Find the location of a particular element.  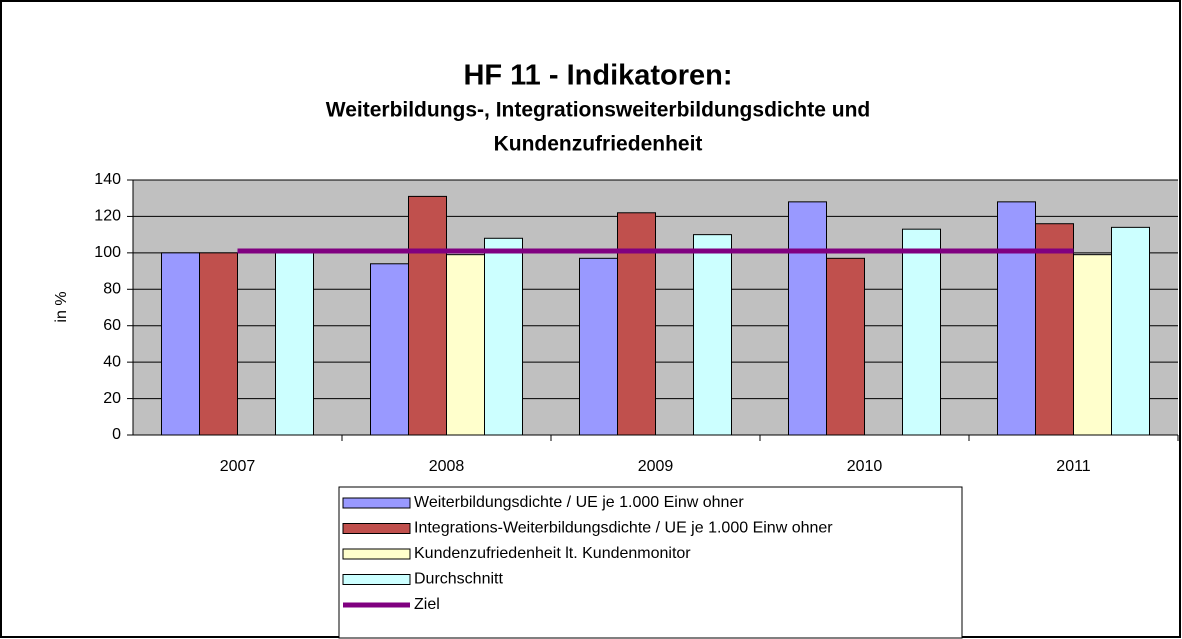

x-tick-label: 2010 is located at coordinates (865, 466).